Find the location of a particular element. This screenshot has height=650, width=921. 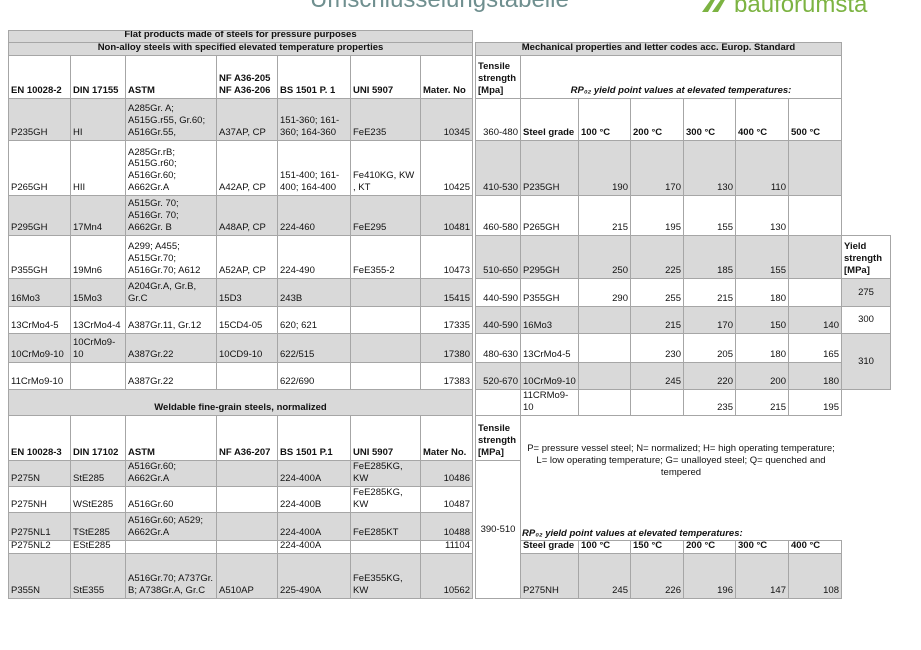

value-cell: 180 is located at coordinates (762, 348).